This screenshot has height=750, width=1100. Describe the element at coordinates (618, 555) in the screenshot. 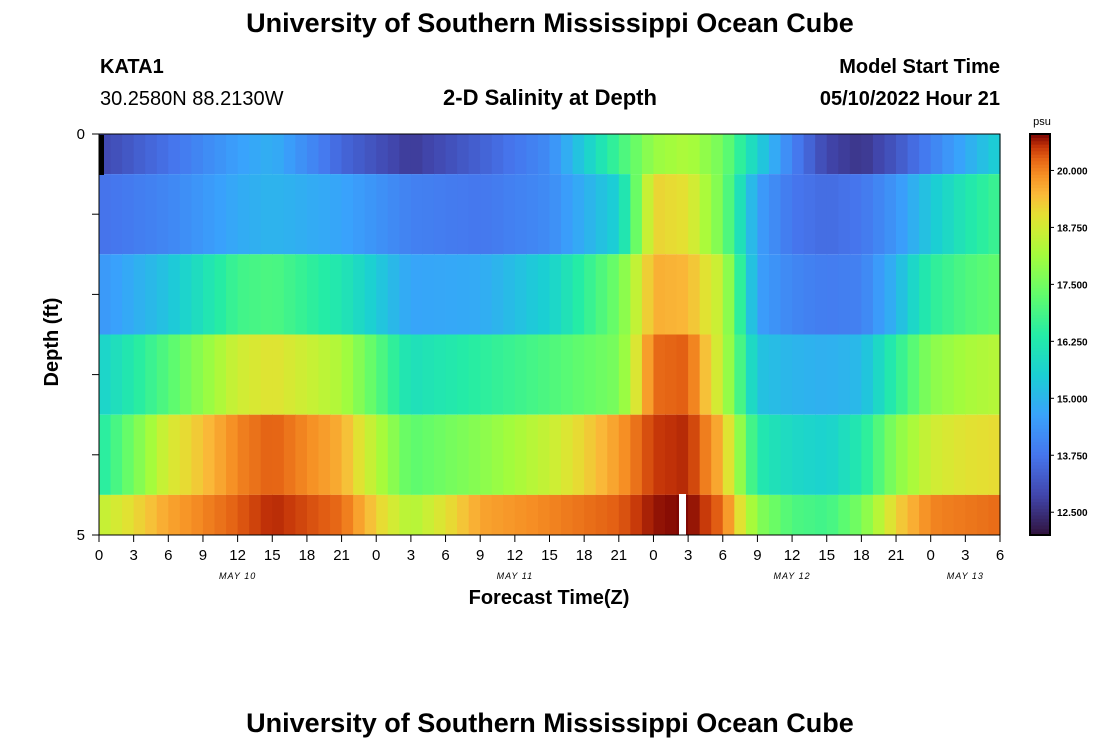

I see `x-tick-label: 21` at that location.